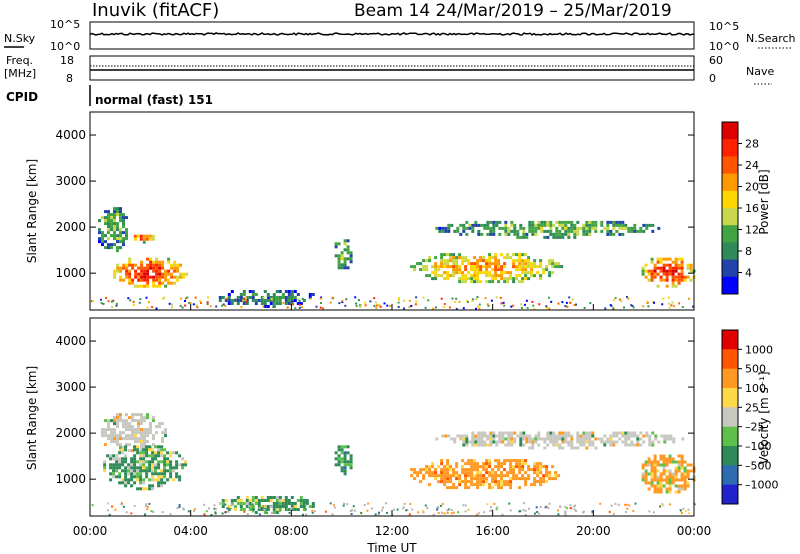 The image size is (800, 554). What do you see at coordinates (70, 479) in the screenshot?
I see `y-tick-label: 1000` at bounding box center [70, 479].